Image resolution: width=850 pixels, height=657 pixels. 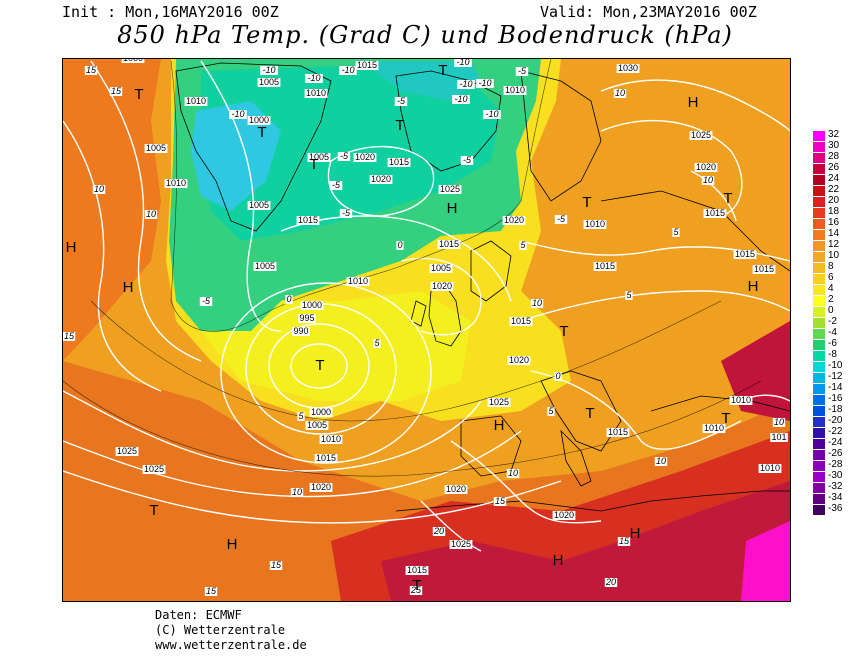 I want to click on scale-label: 0, so click(x=831, y=310).